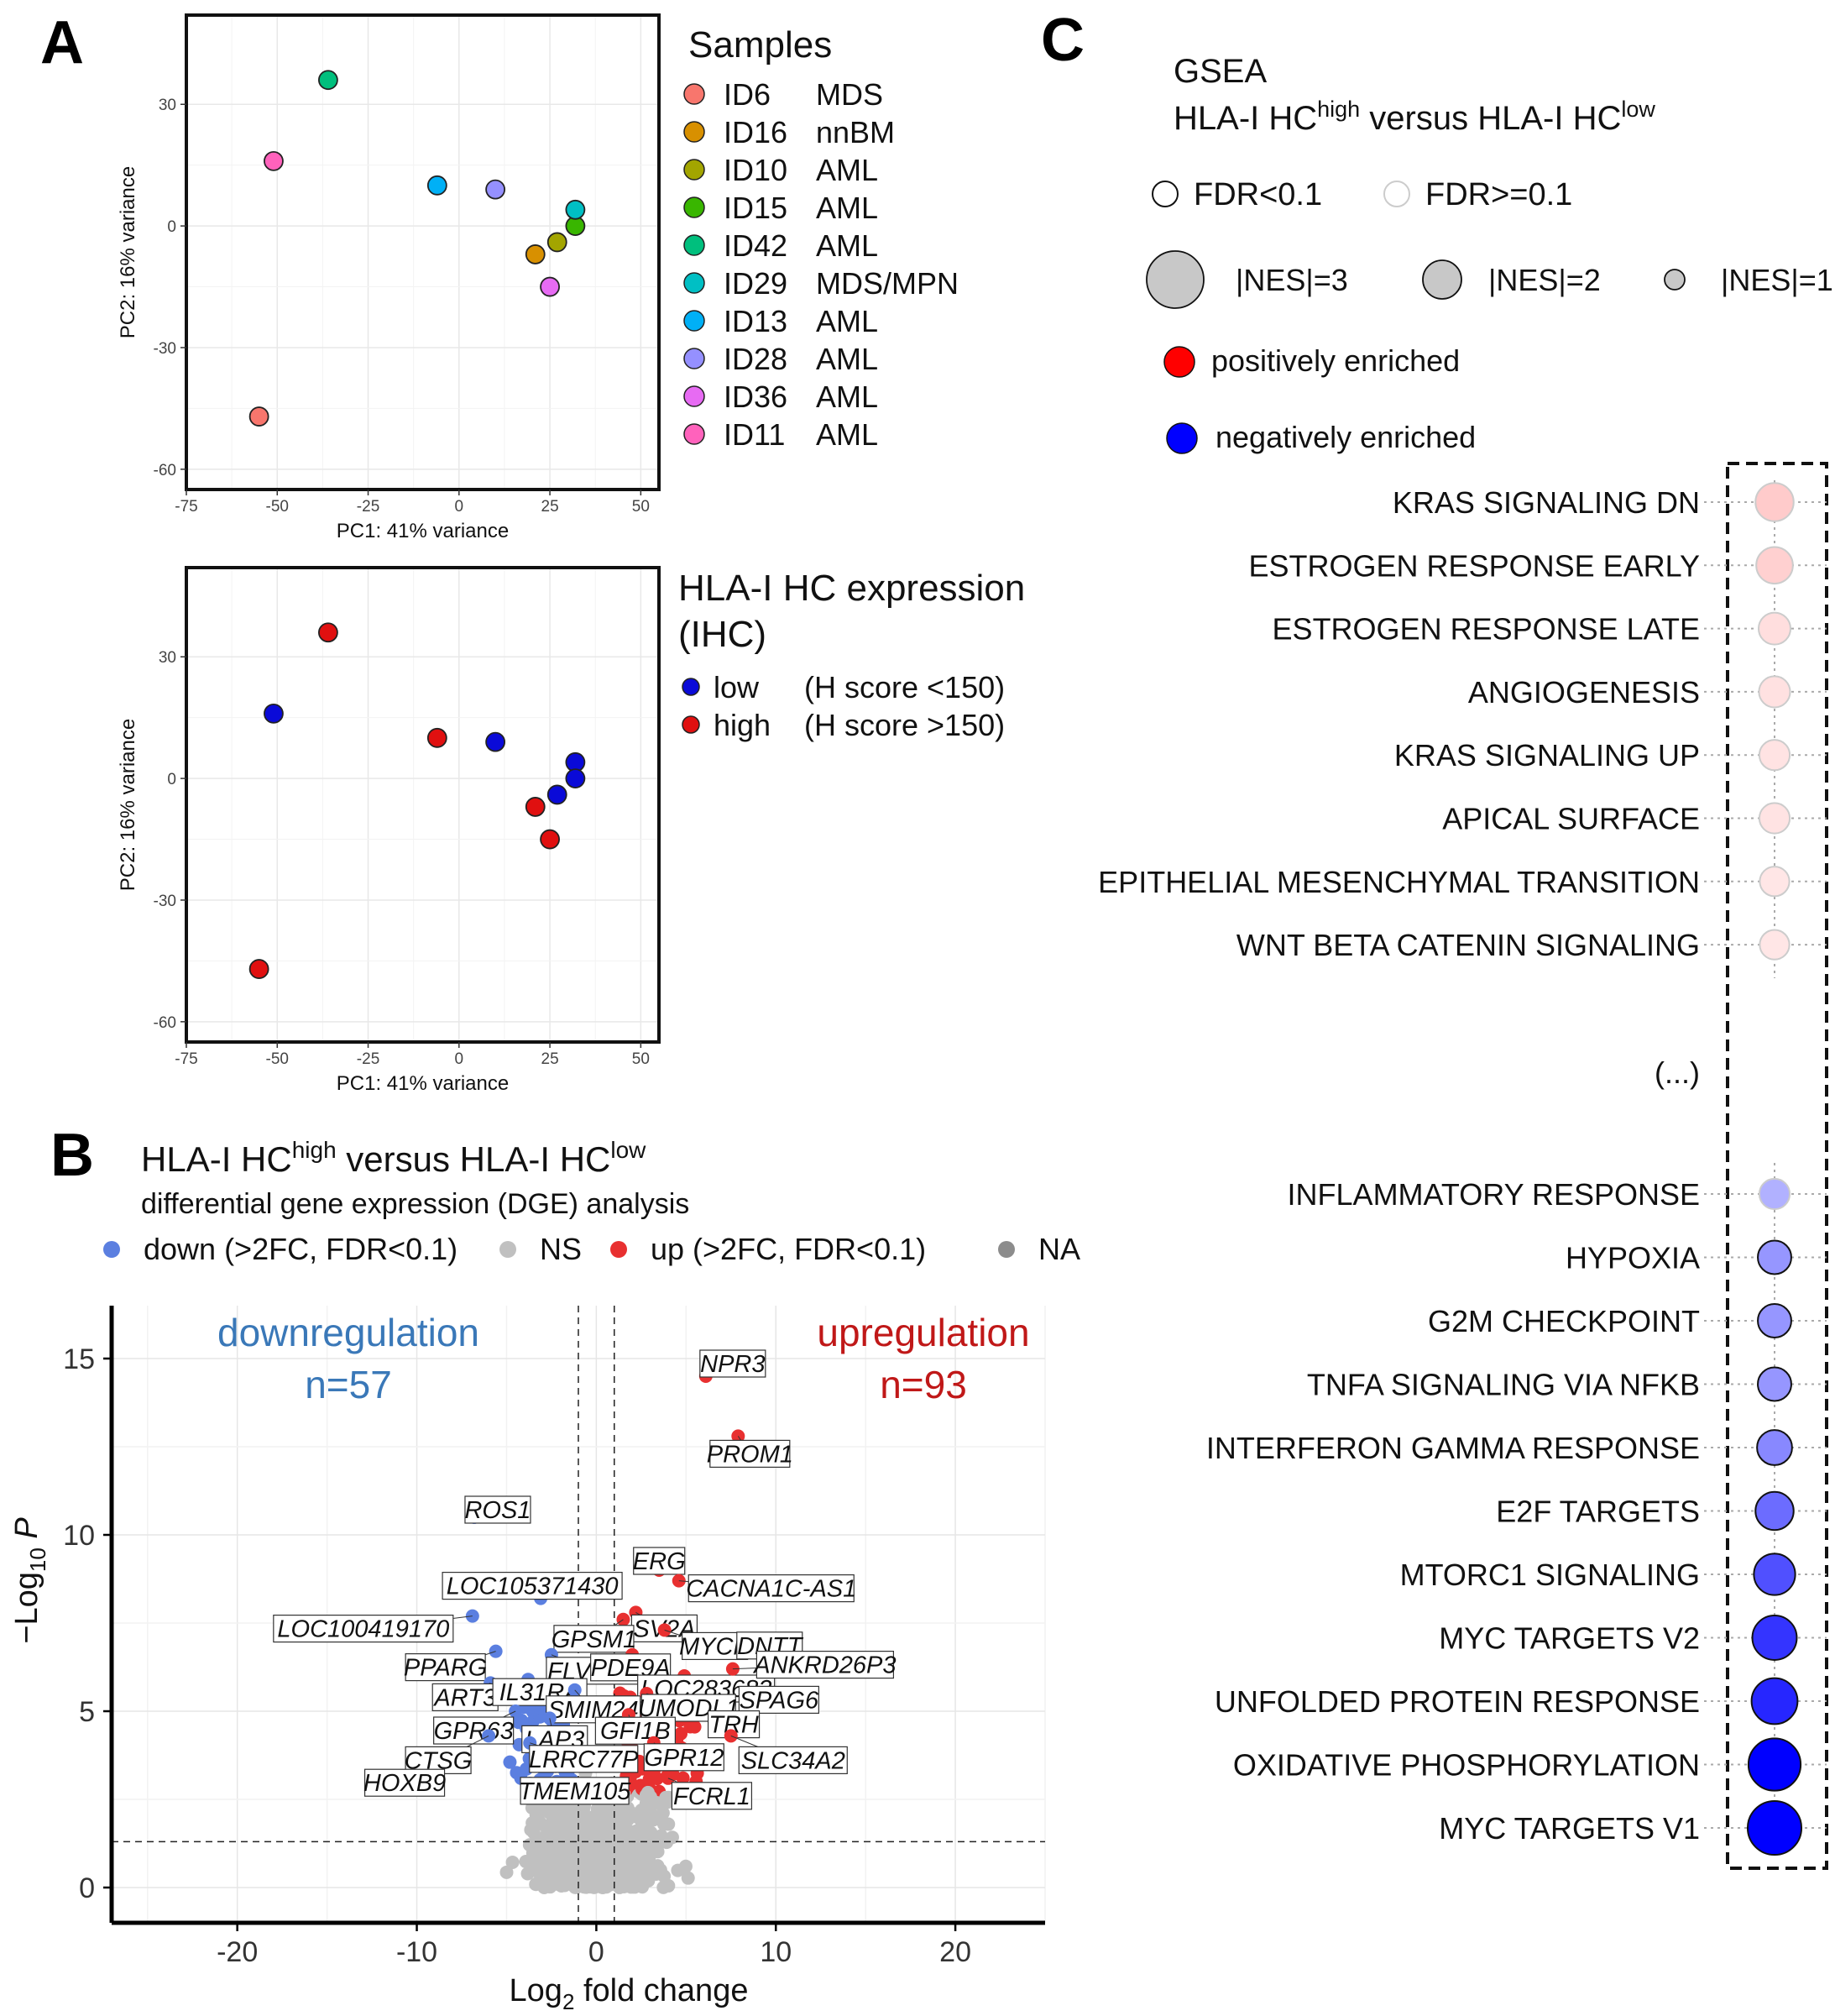 This screenshot has width=1835, height=2016. What do you see at coordinates (1503, 1385) in the screenshot?
I see `pathway-label: TNFA SIGNALING VIA NFKB` at bounding box center [1503, 1385].